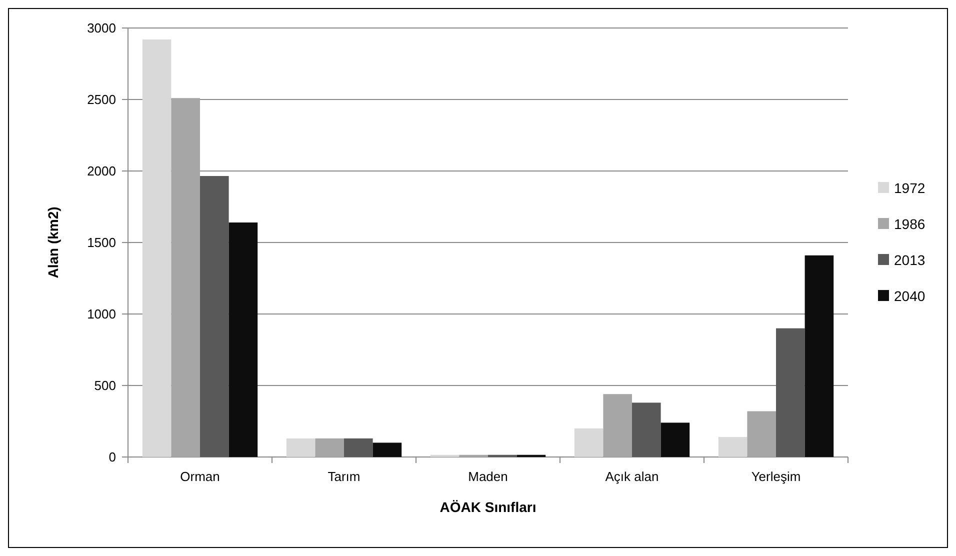 This screenshot has width=956, height=556. I want to click on x-axis-title: AÖAK Sınıfları, so click(488, 507).